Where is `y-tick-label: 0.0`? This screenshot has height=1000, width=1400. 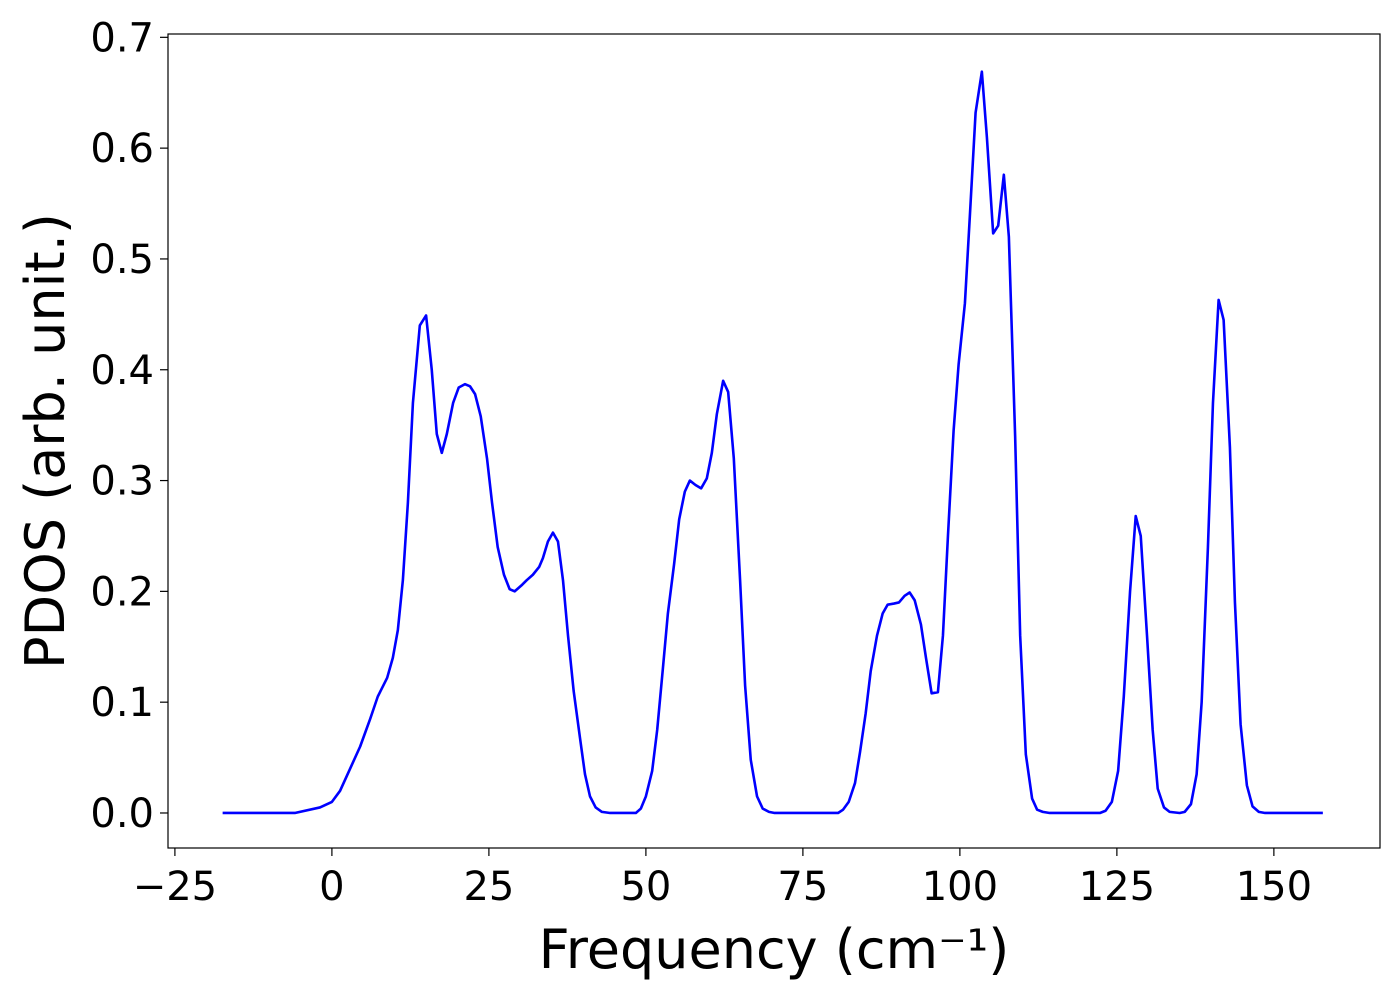
y-tick-label: 0.0 is located at coordinates (122, 814).